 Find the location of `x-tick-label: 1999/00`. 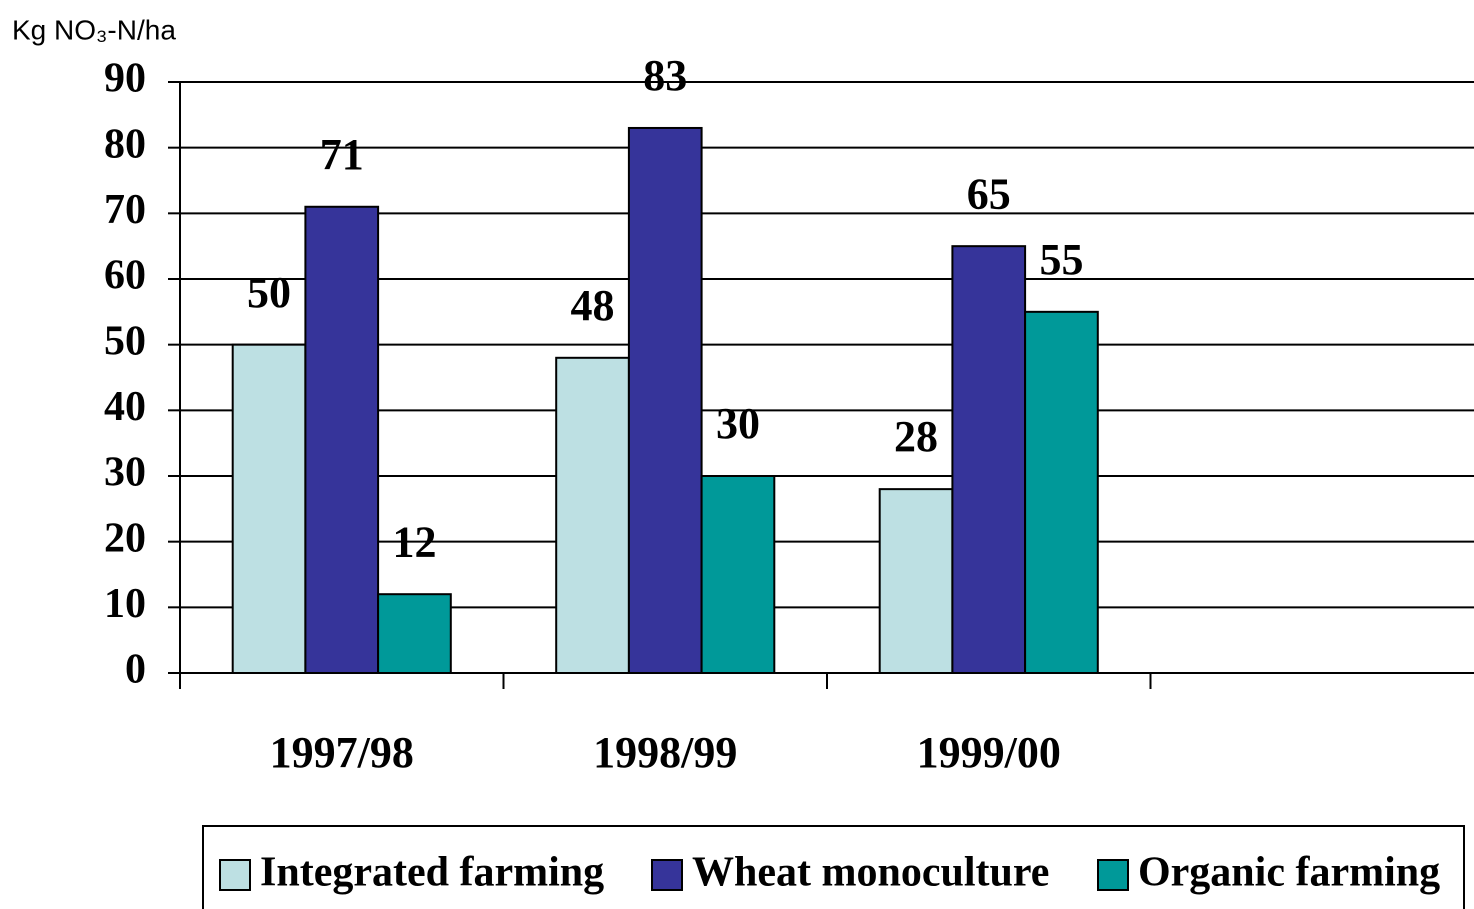

x-tick-label: 1999/00 is located at coordinates (989, 752).